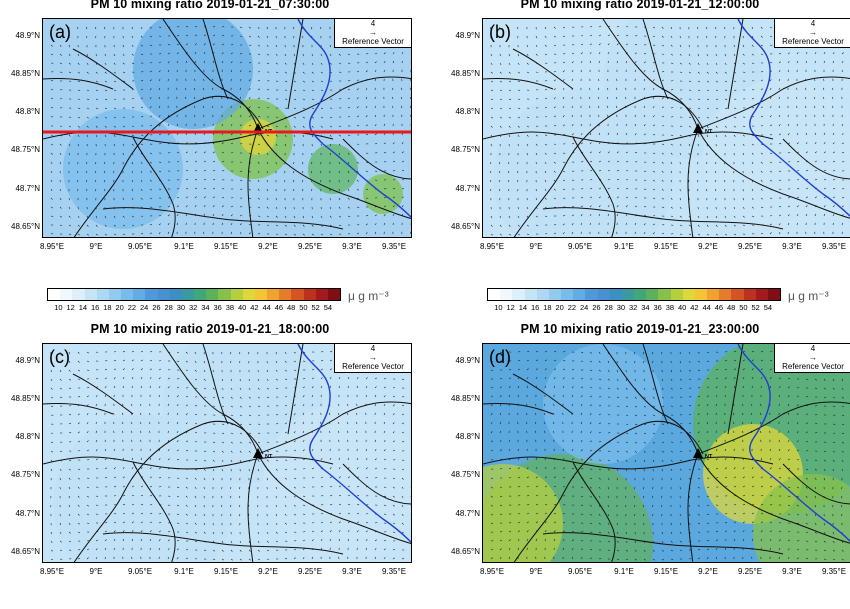  Describe the element at coordinates (498, 307) in the screenshot. I see `colorbar-tick-label: 10` at that location.